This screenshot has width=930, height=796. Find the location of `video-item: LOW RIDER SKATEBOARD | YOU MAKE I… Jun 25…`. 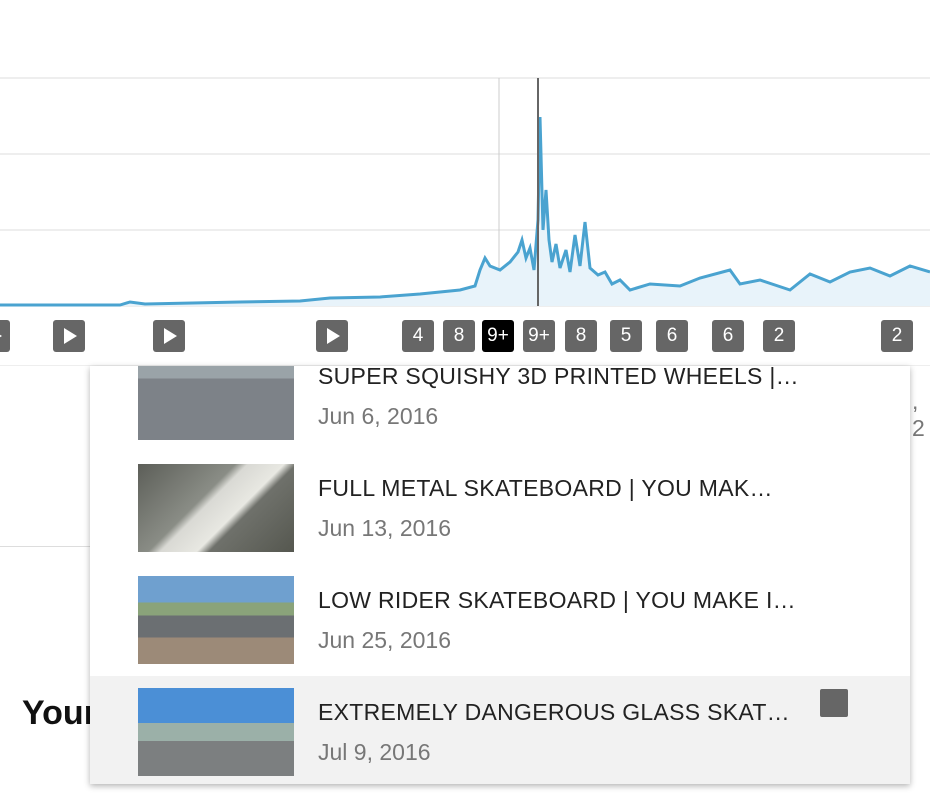

video-item: LOW RIDER SKATEBOARD | YOU MAKE I… Jun 25… is located at coordinates (500, 620).